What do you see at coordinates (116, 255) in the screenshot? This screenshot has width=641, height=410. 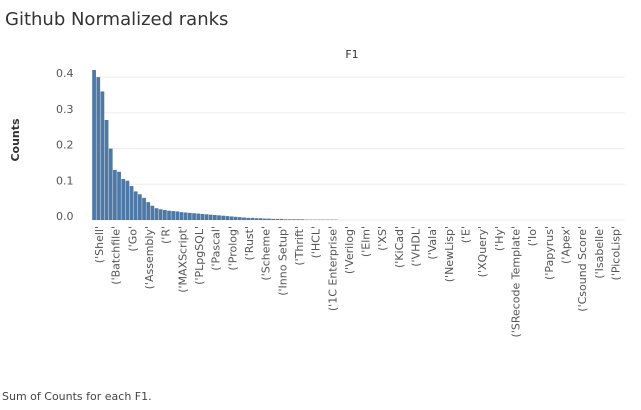 I see `x-tick-label: ('Batchfile'` at bounding box center [116, 255].